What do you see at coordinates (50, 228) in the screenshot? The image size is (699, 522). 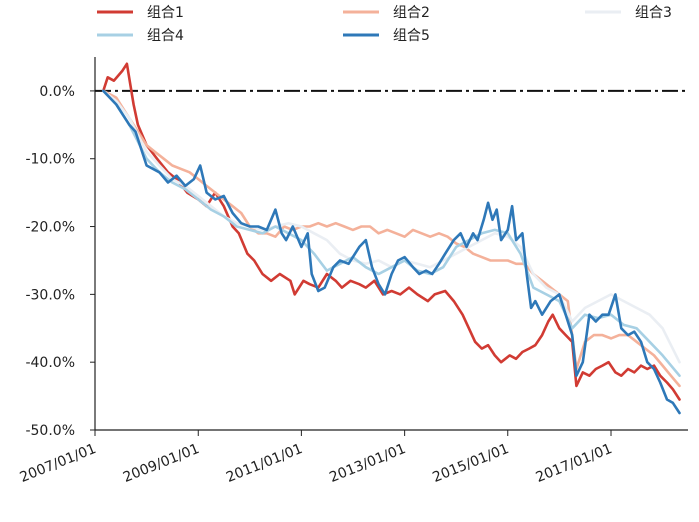 I see `y-tick-label: -20.0%` at bounding box center [50, 228].